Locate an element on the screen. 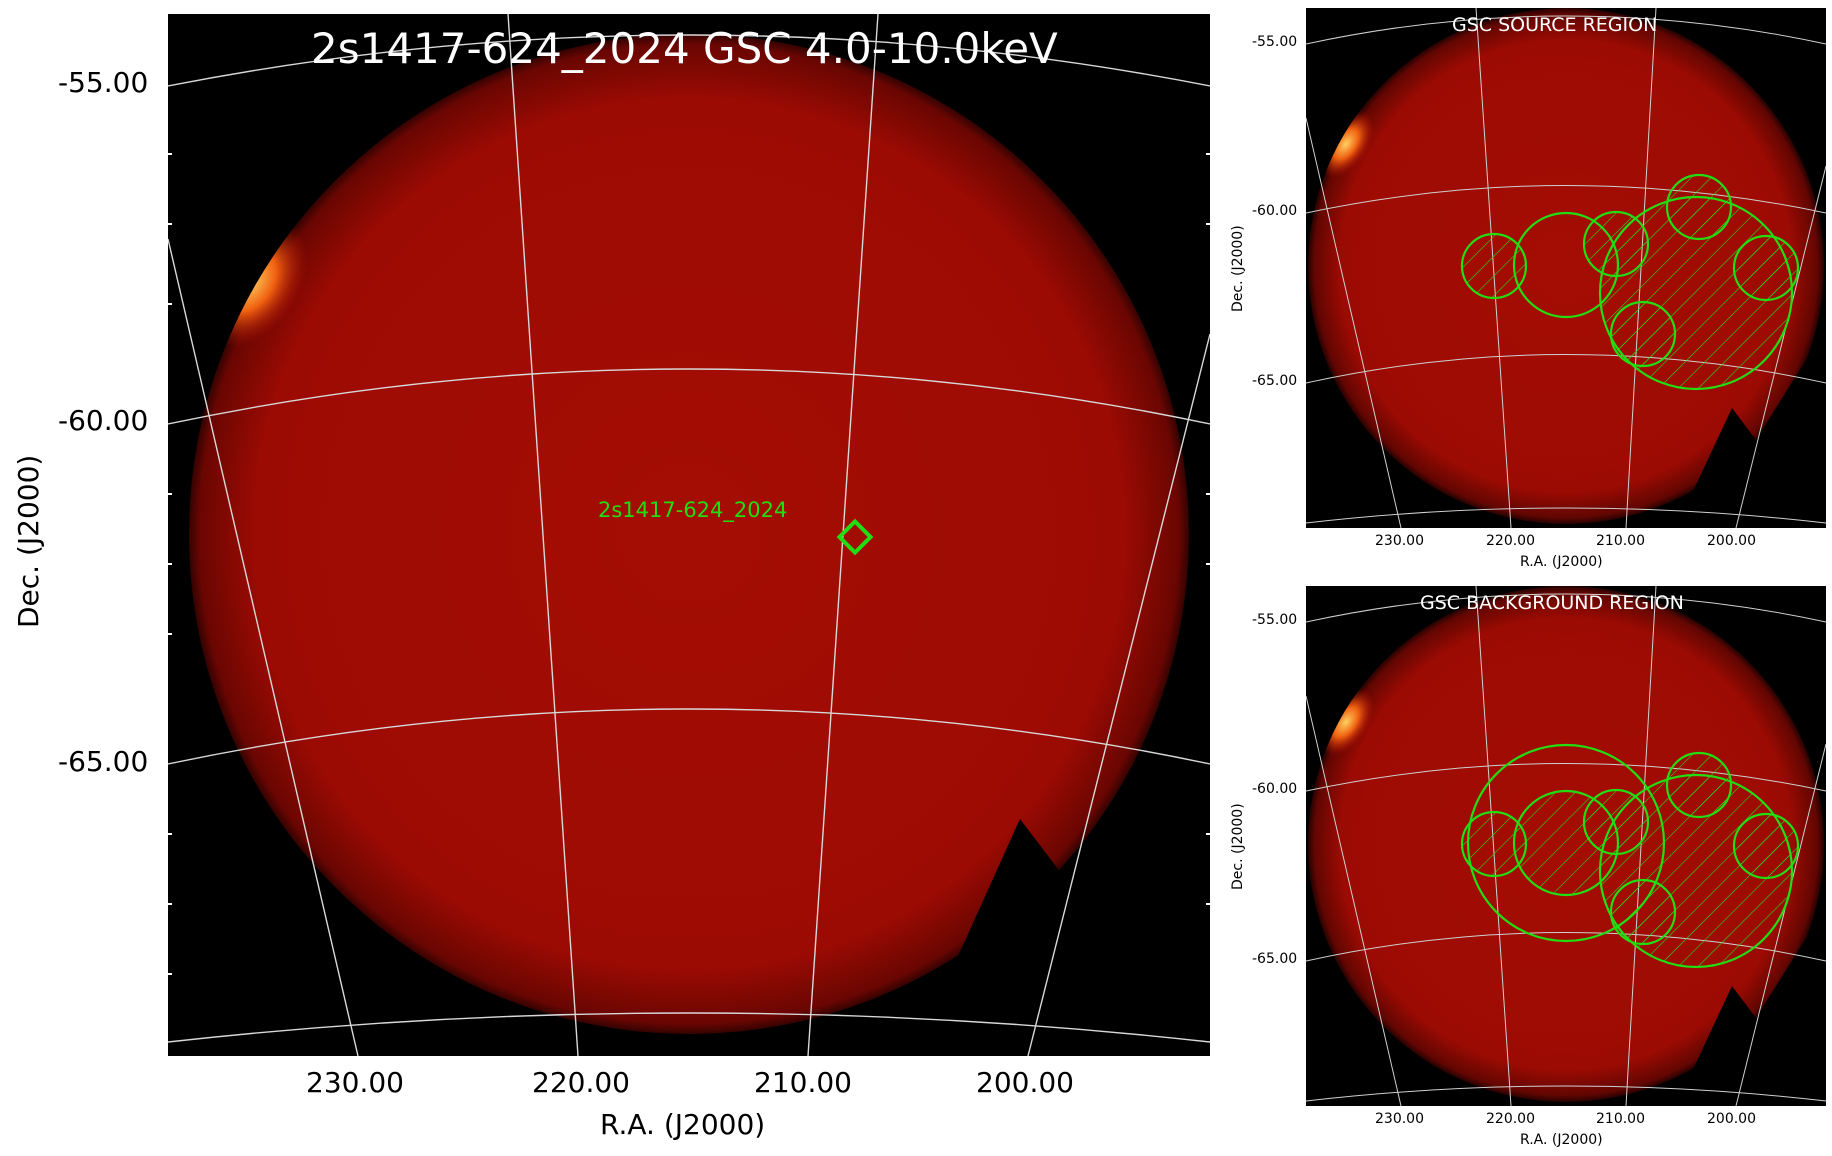  main-xtick-210: 210.00 is located at coordinates (803, 1082).